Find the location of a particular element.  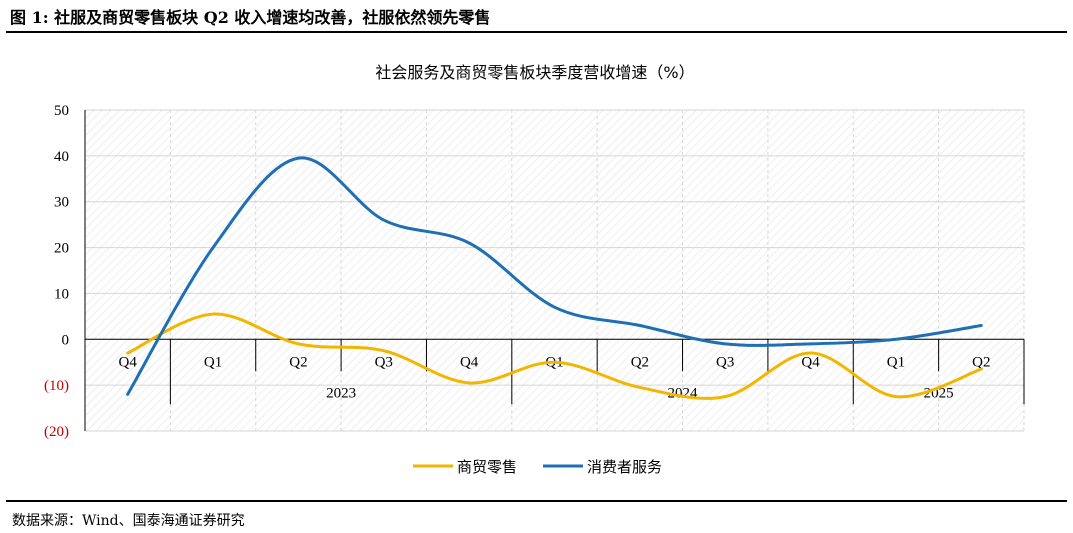

y-tick-label: 20 is located at coordinates (61, 249).